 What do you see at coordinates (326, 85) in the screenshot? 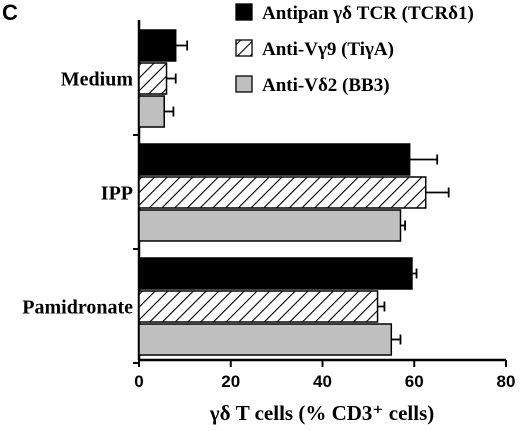
I see `legend-label: Anti-Vδ2 (BB3)` at bounding box center [326, 85].